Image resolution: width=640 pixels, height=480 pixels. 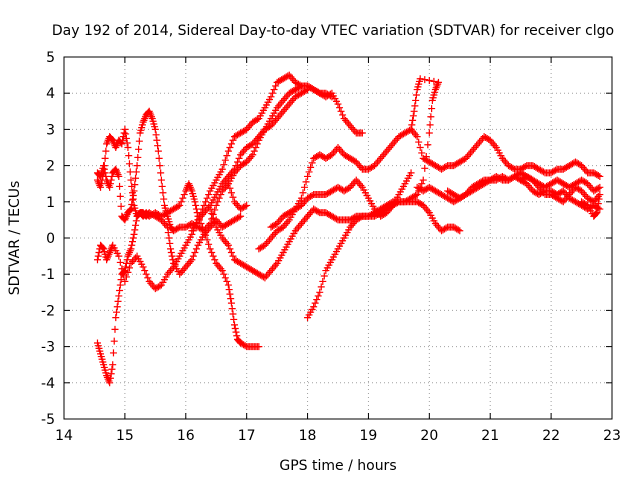 What do you see at coordinates (612, 436) in the screenshot?
I see `x-tick-label: 23` at bounding box center [612, 436].